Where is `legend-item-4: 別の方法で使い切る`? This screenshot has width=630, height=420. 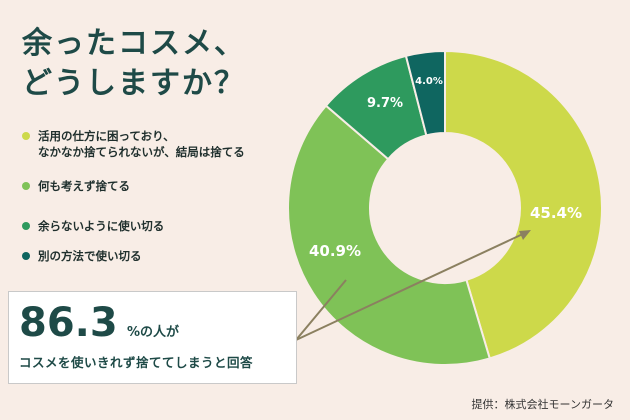
legend-item-4: 別の方法で使い切る is located at coordinates (82, 256).